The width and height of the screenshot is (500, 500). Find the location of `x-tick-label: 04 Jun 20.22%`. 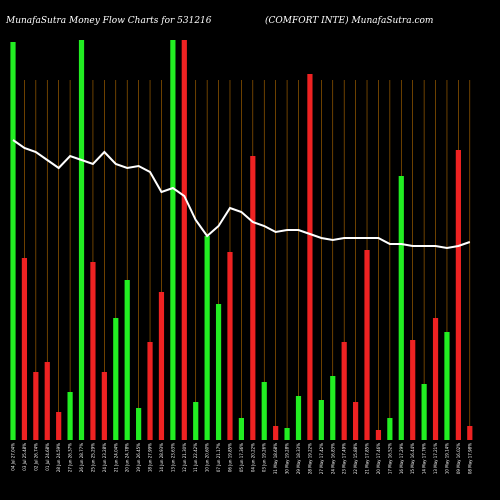

x-tick-label: 04 Jun 20.22% is located at coordinates (252, 457).